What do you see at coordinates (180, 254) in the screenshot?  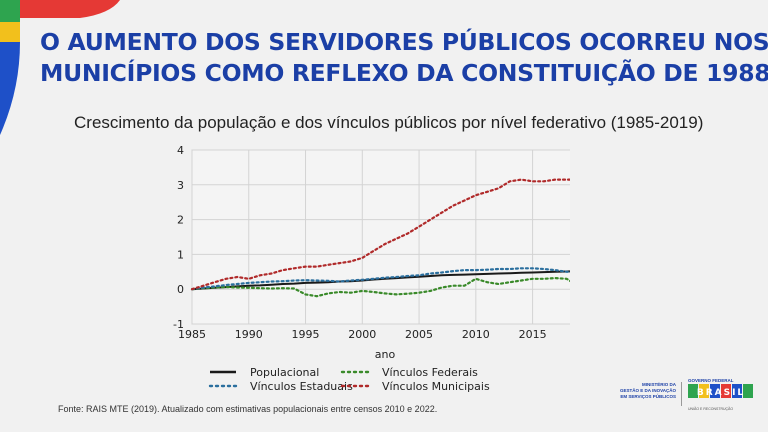 I see `y-tick-label: 1` at bounding box center [180, 254].